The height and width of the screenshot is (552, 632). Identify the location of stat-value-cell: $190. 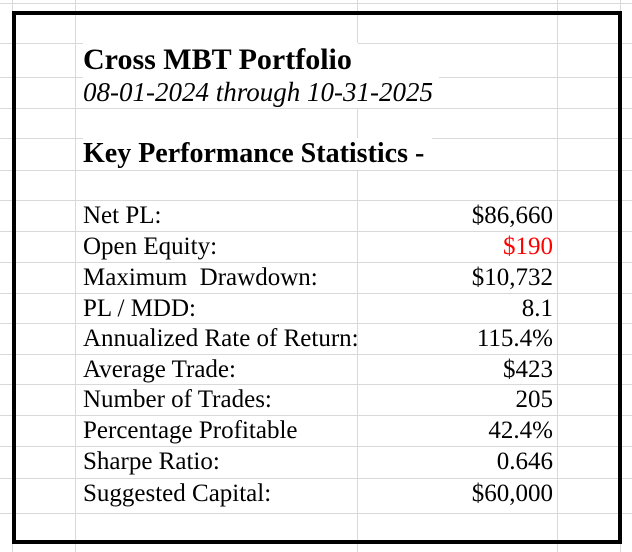
(528, 246).